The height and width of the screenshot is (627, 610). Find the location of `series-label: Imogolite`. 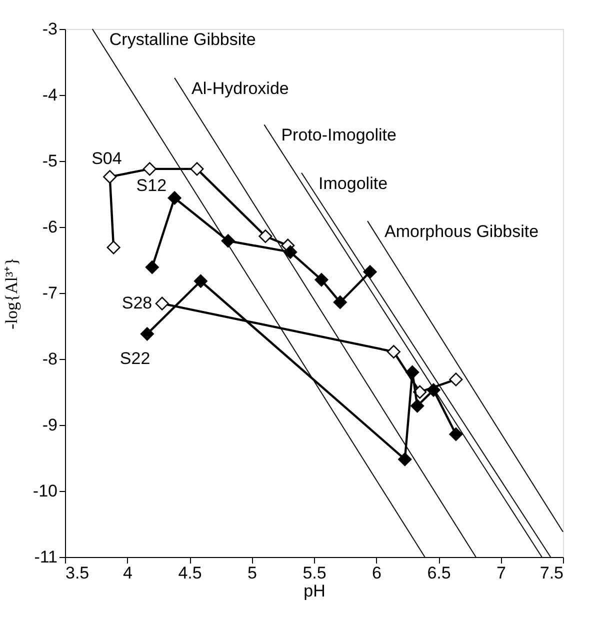

series-label: Imogolite is located at coordinates (353, 183).